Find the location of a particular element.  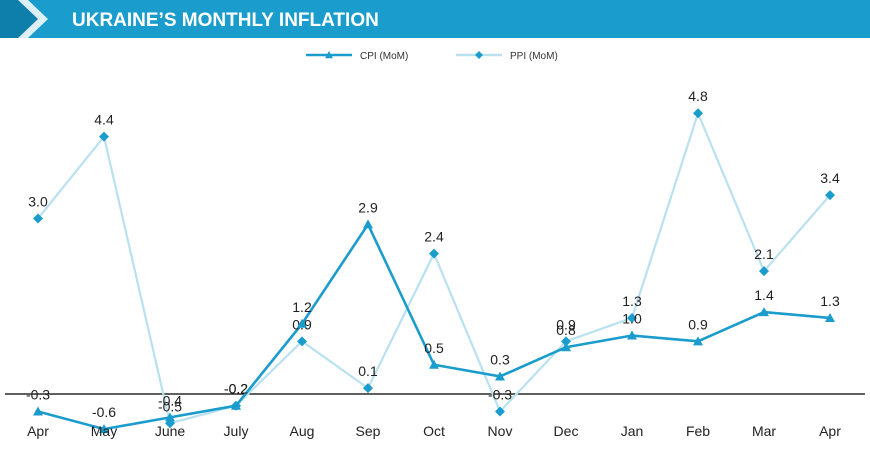

cpi-data-label: 1.0 is located at coordinates (632, 319).